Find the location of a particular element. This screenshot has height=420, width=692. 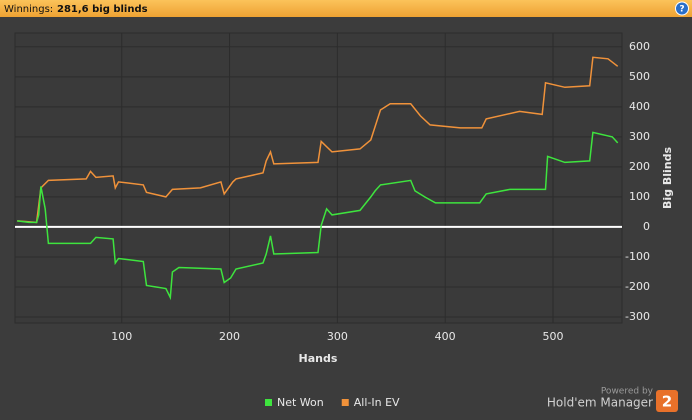

x-axis-label: Hands is located at coordinates (318, 358).